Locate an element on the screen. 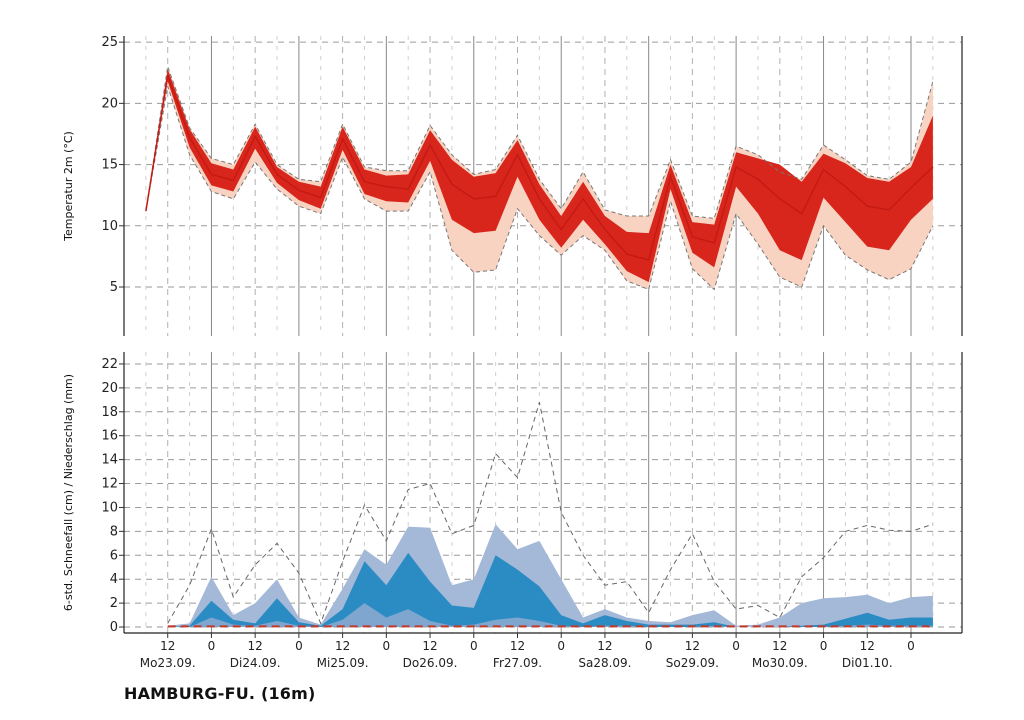 Image resolution: width=1024 pixels, height=720 pixels. x-day-label: Mi25.09. is located at coordinates (343, 663).